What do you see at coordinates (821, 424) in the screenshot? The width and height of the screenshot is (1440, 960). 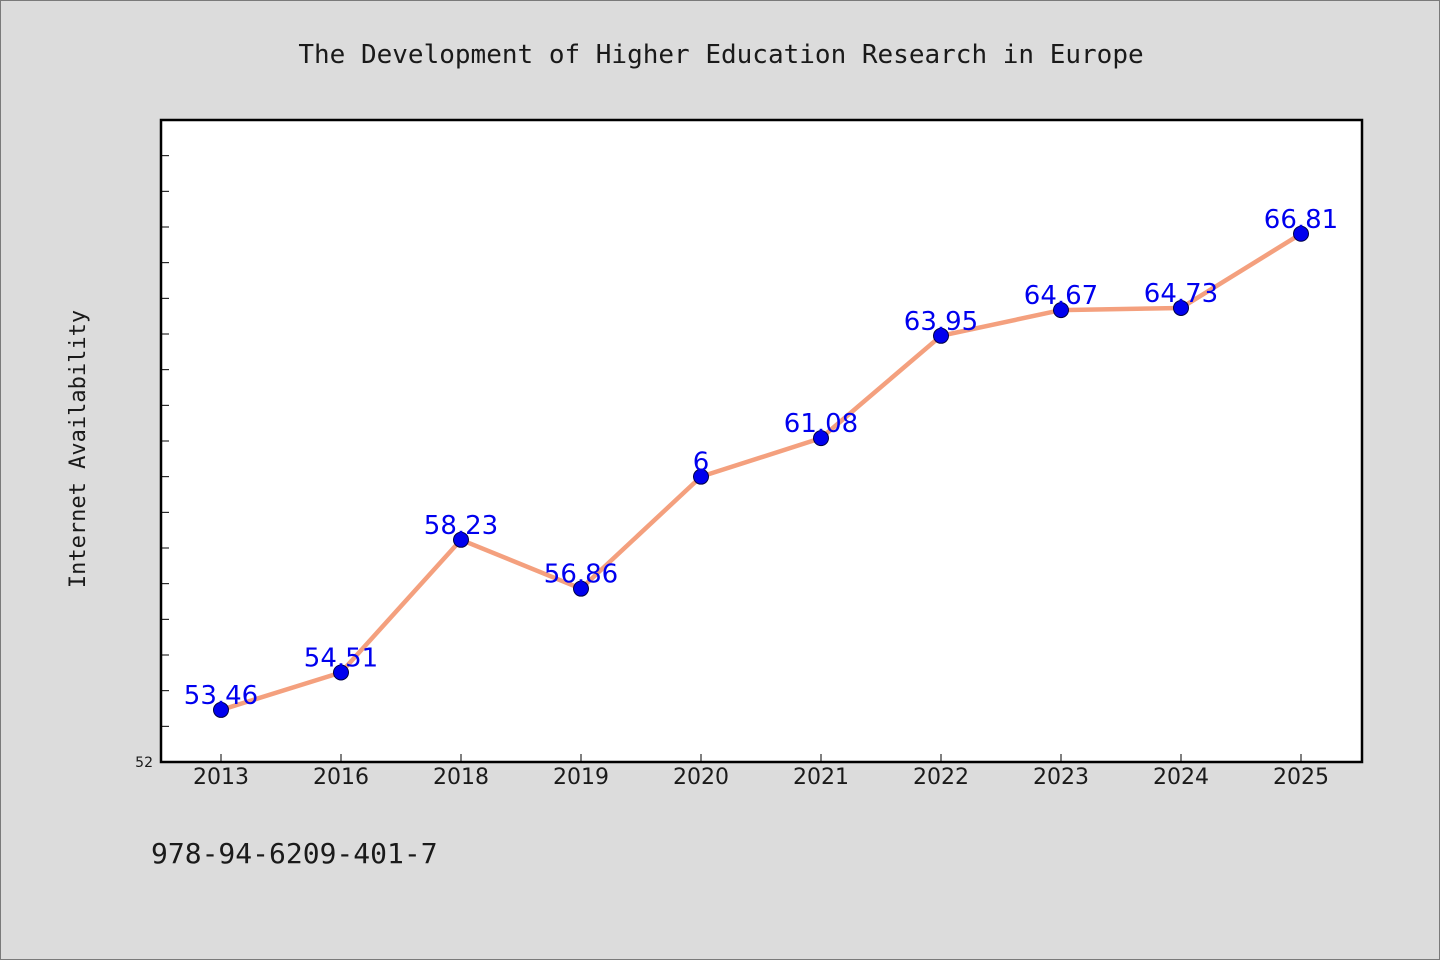 I see `data-label: 61.08` at bounding box center [821, 424].